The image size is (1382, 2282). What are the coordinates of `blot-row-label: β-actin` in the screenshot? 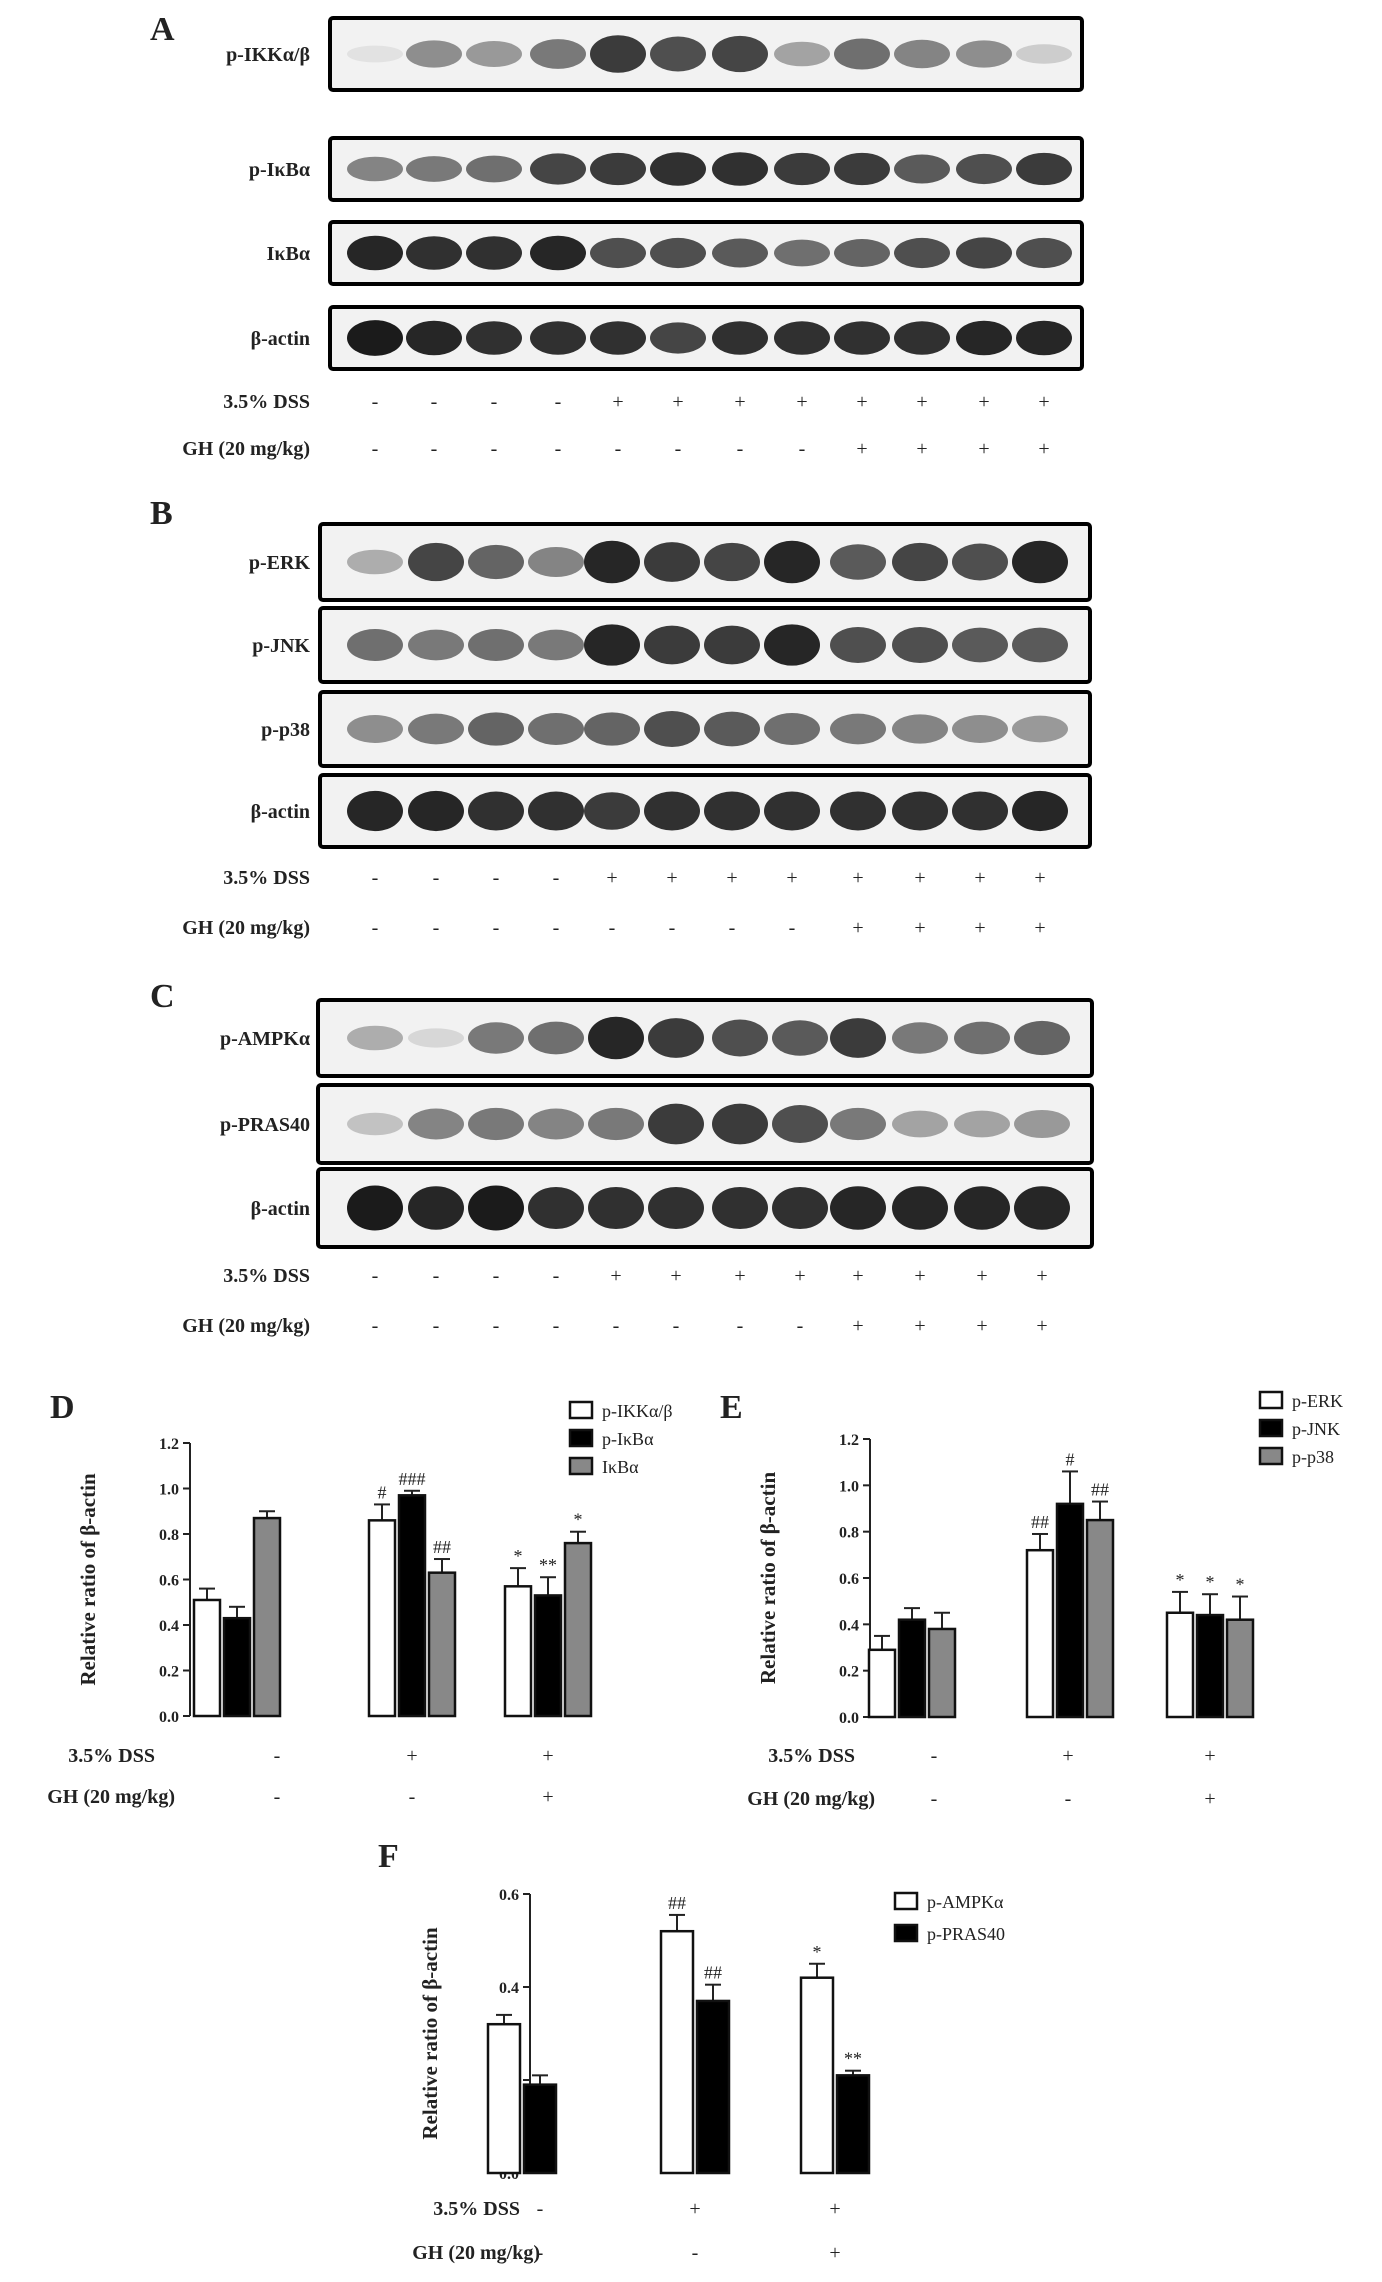 It's located at (280, 812).